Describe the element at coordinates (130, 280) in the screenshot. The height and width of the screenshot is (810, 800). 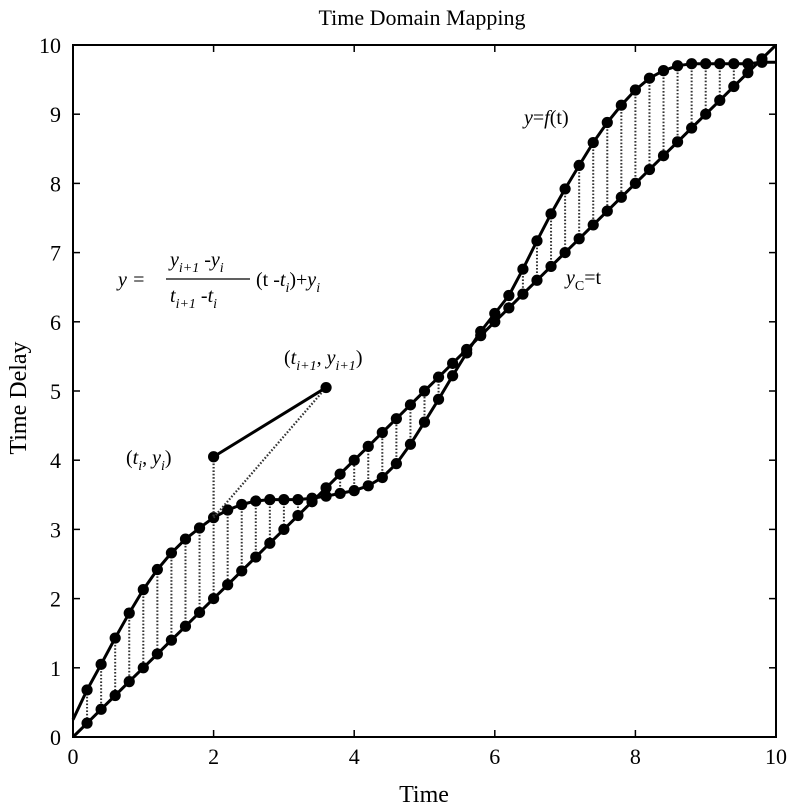
I see `formula-lhs: y =` at that location.